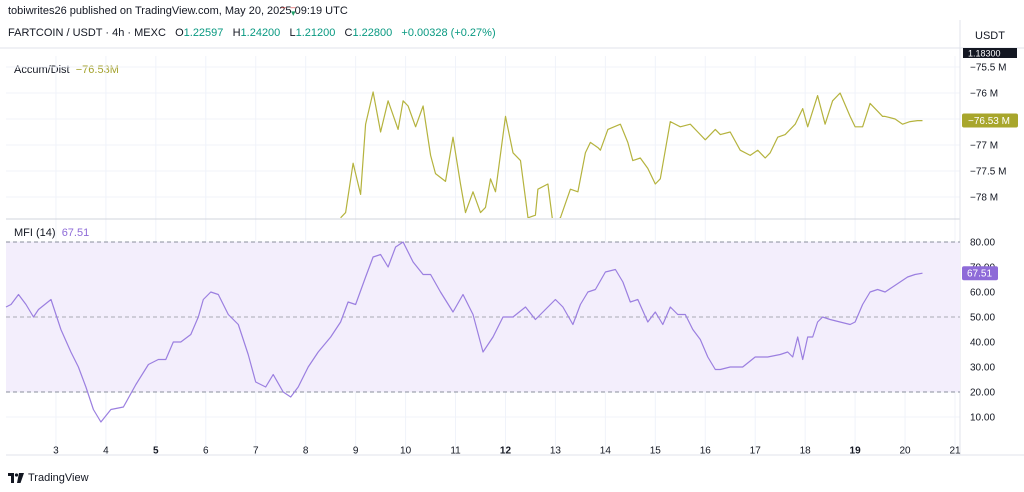 The width and height of the screenshot is (1024, 492). I want to click on symbol-name: FARTCOIN / USDT · 4h · MEXC, so click(87, 33).